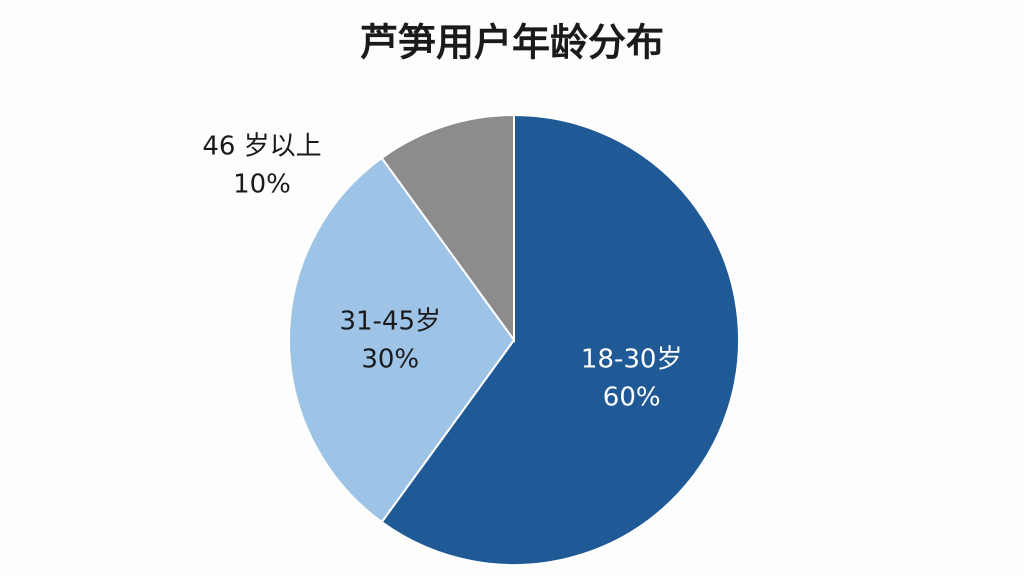 The width and height of the screenshot is (1024, 576). Describe the element at coordinates (261, 147) in the screenshot. I see `slice-label: 46 岁以上` at that location.